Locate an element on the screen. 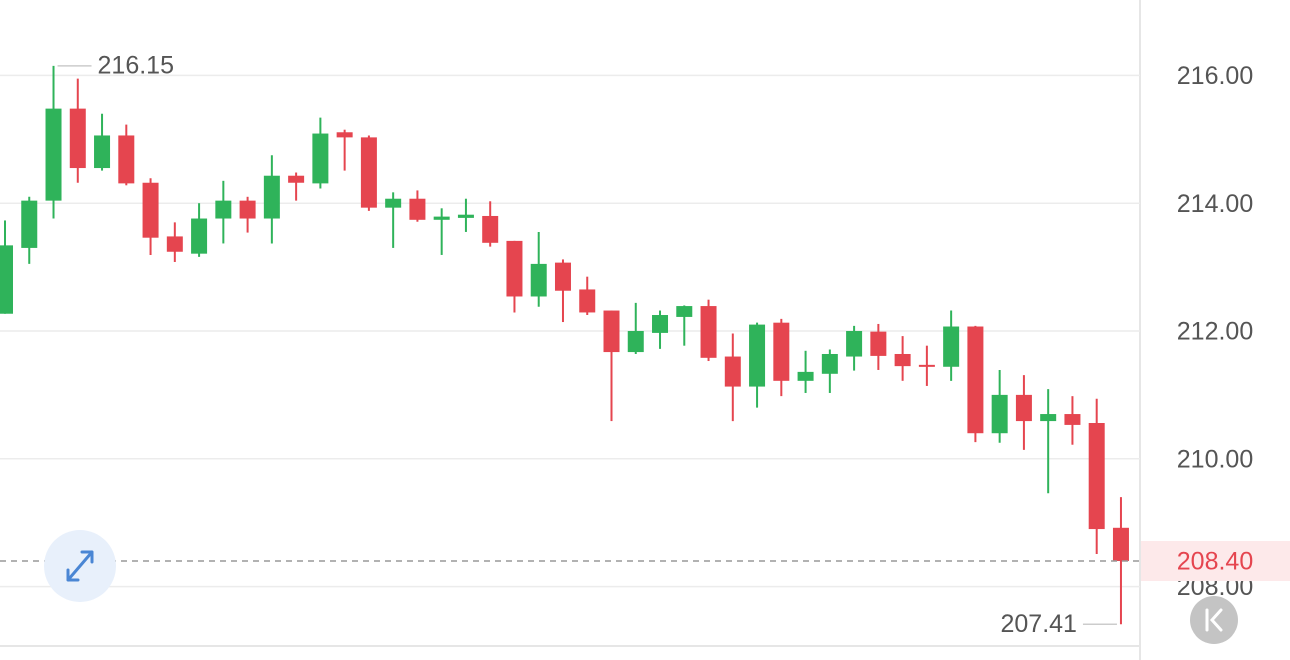  min-marker-label: 207.41 is located at coordinates (1038, 624).